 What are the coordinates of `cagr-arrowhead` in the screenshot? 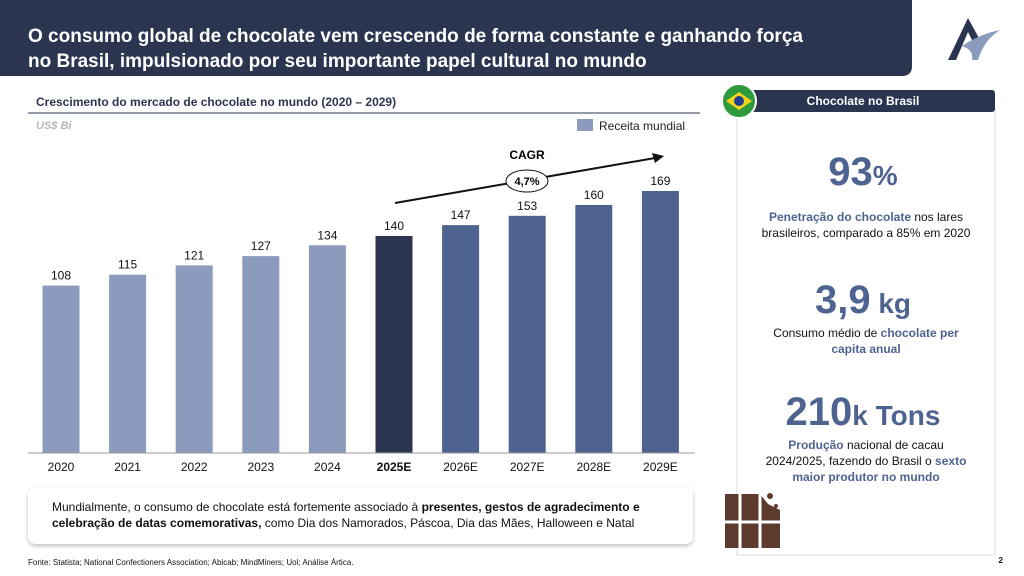 It's located at (658, 158).